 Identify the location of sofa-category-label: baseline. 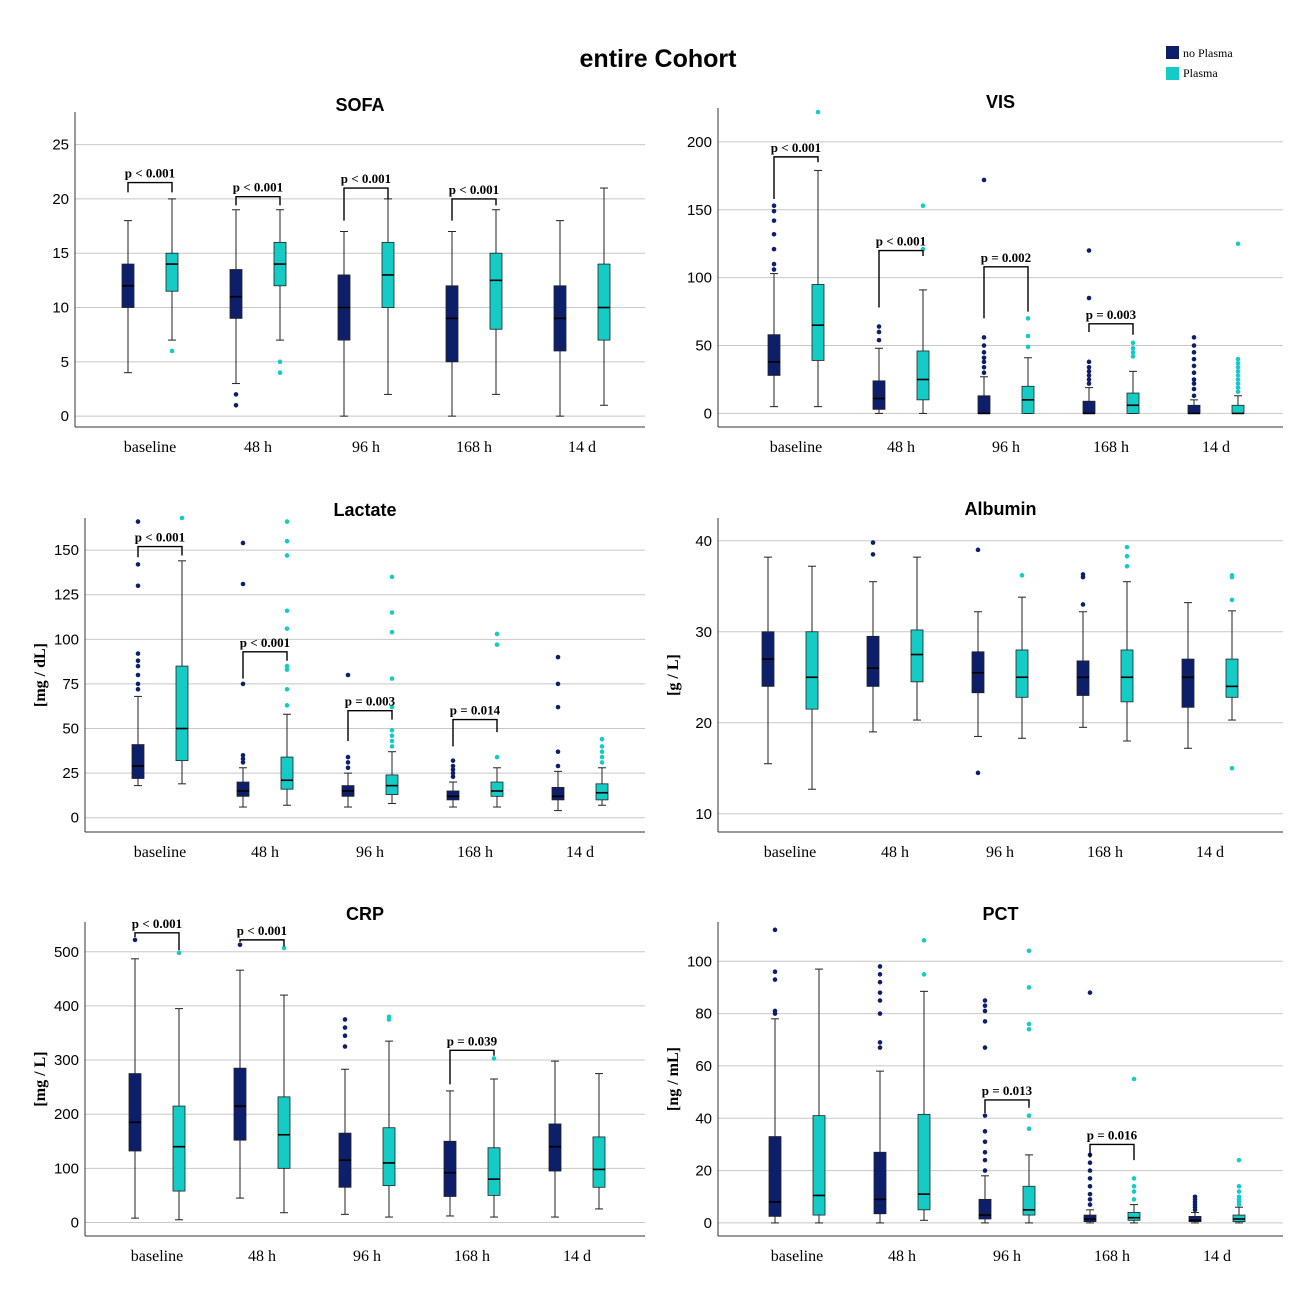
(150, 447).